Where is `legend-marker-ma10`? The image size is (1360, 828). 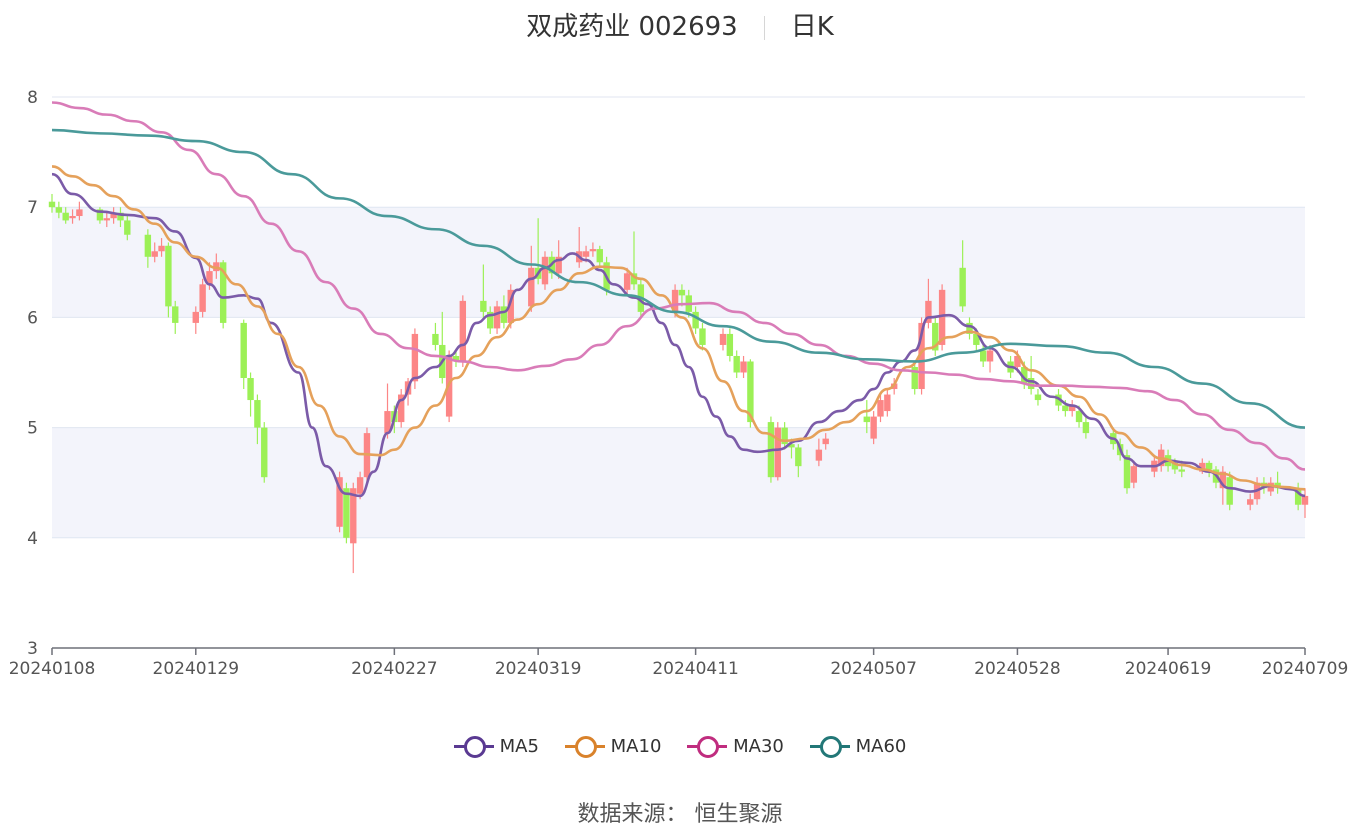
legend-marker-ma10 is located at coordinates (584, 746).